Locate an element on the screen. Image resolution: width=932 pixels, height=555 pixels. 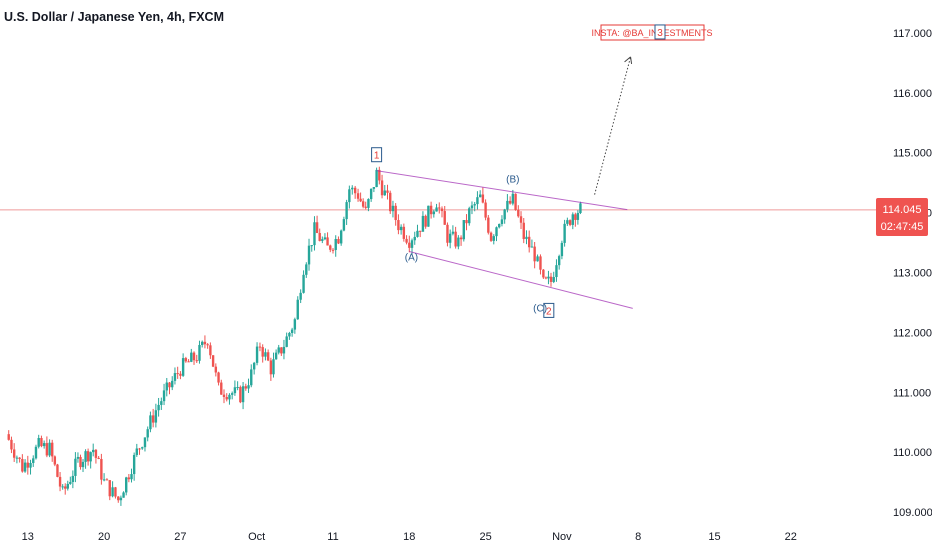
x-tick-label: 25 is located at coordinates (485, 537).